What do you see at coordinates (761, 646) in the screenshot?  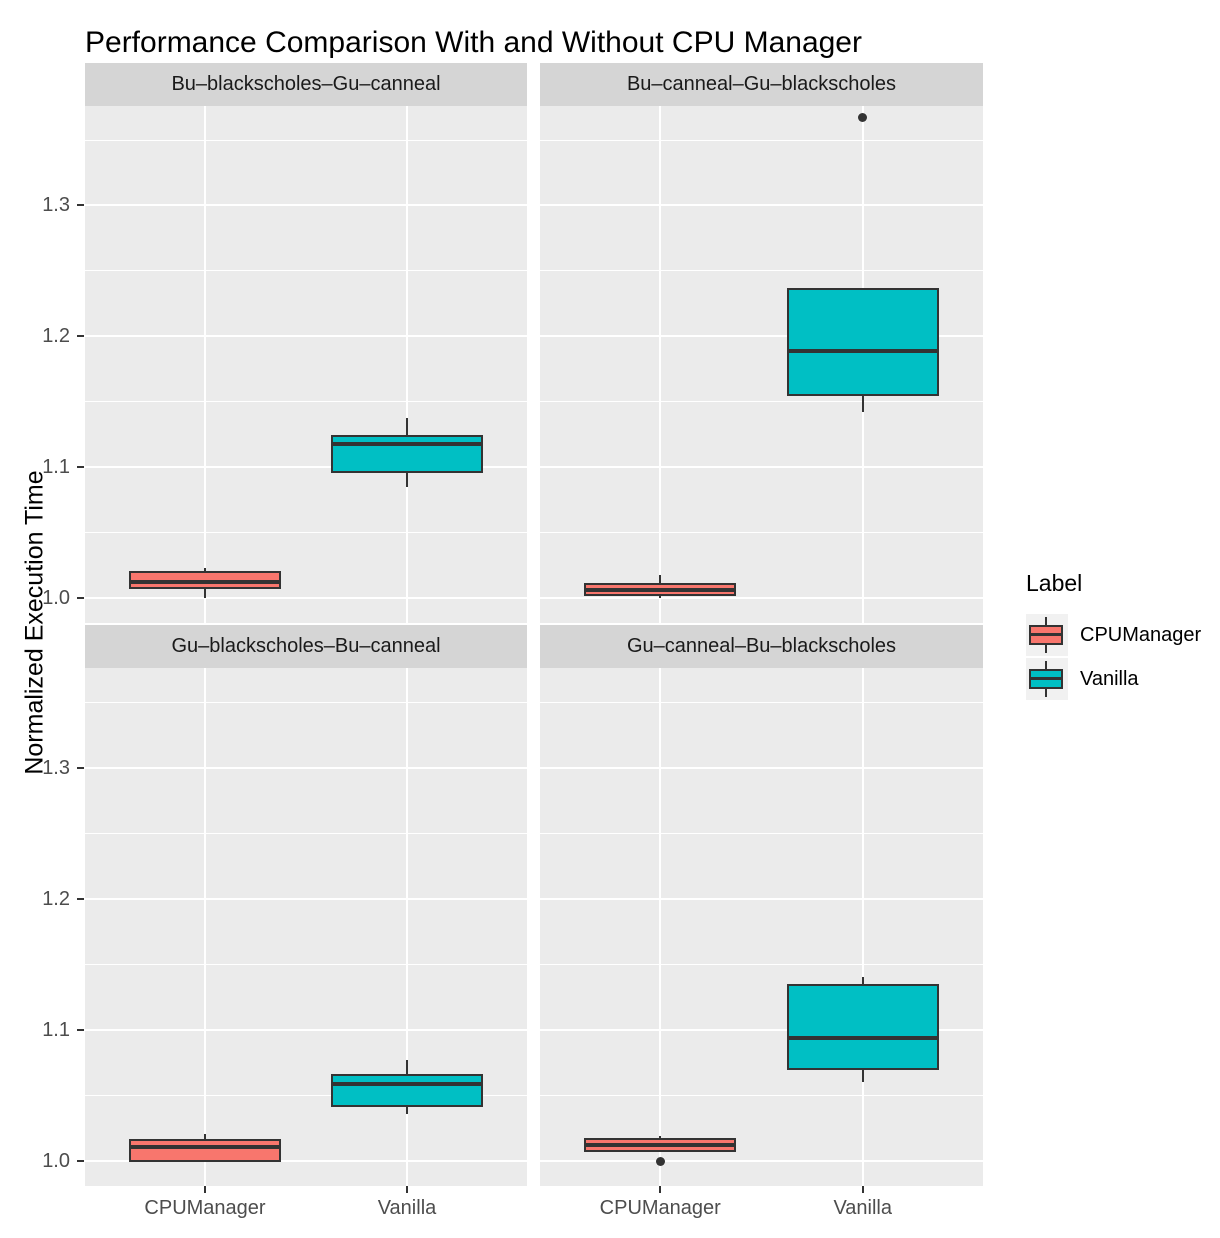 I see `facet-strip-bottom-right: Gu–canneal–Bu–blackscholes` at bounding box center [761, 646].